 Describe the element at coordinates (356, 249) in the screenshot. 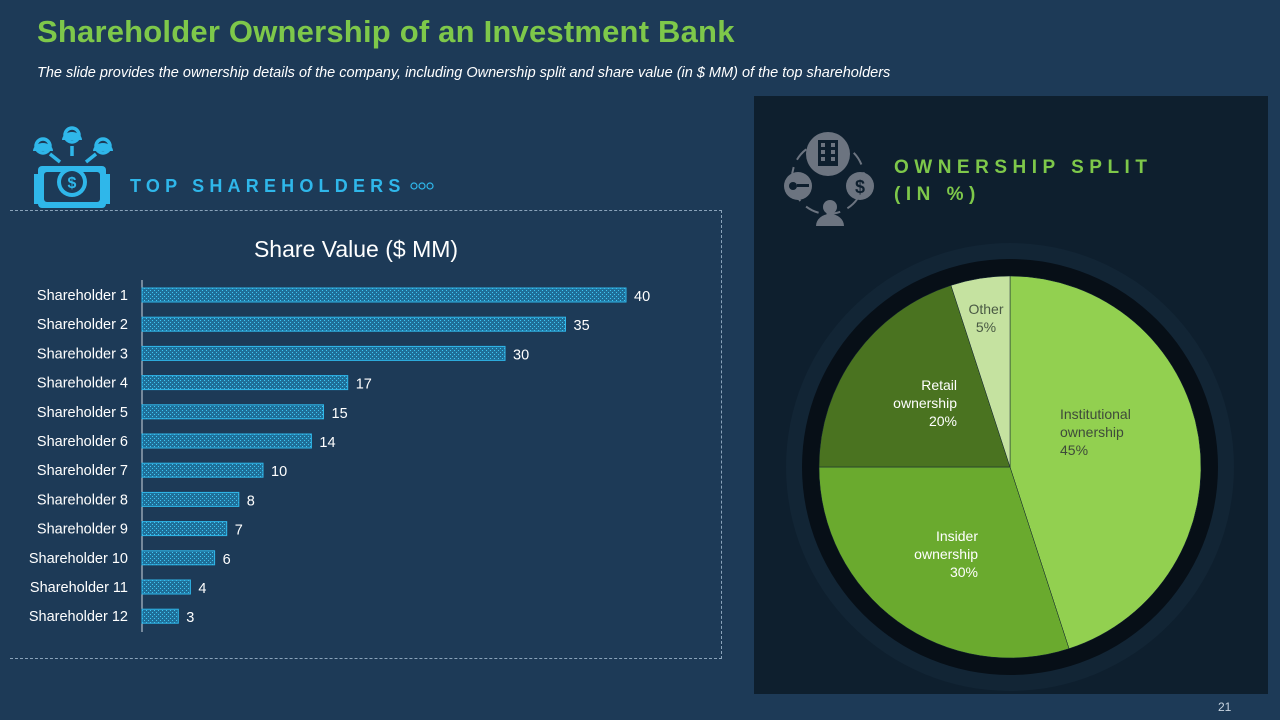

I see `bar-chart-title: Share Value ($ MM)` at that location.